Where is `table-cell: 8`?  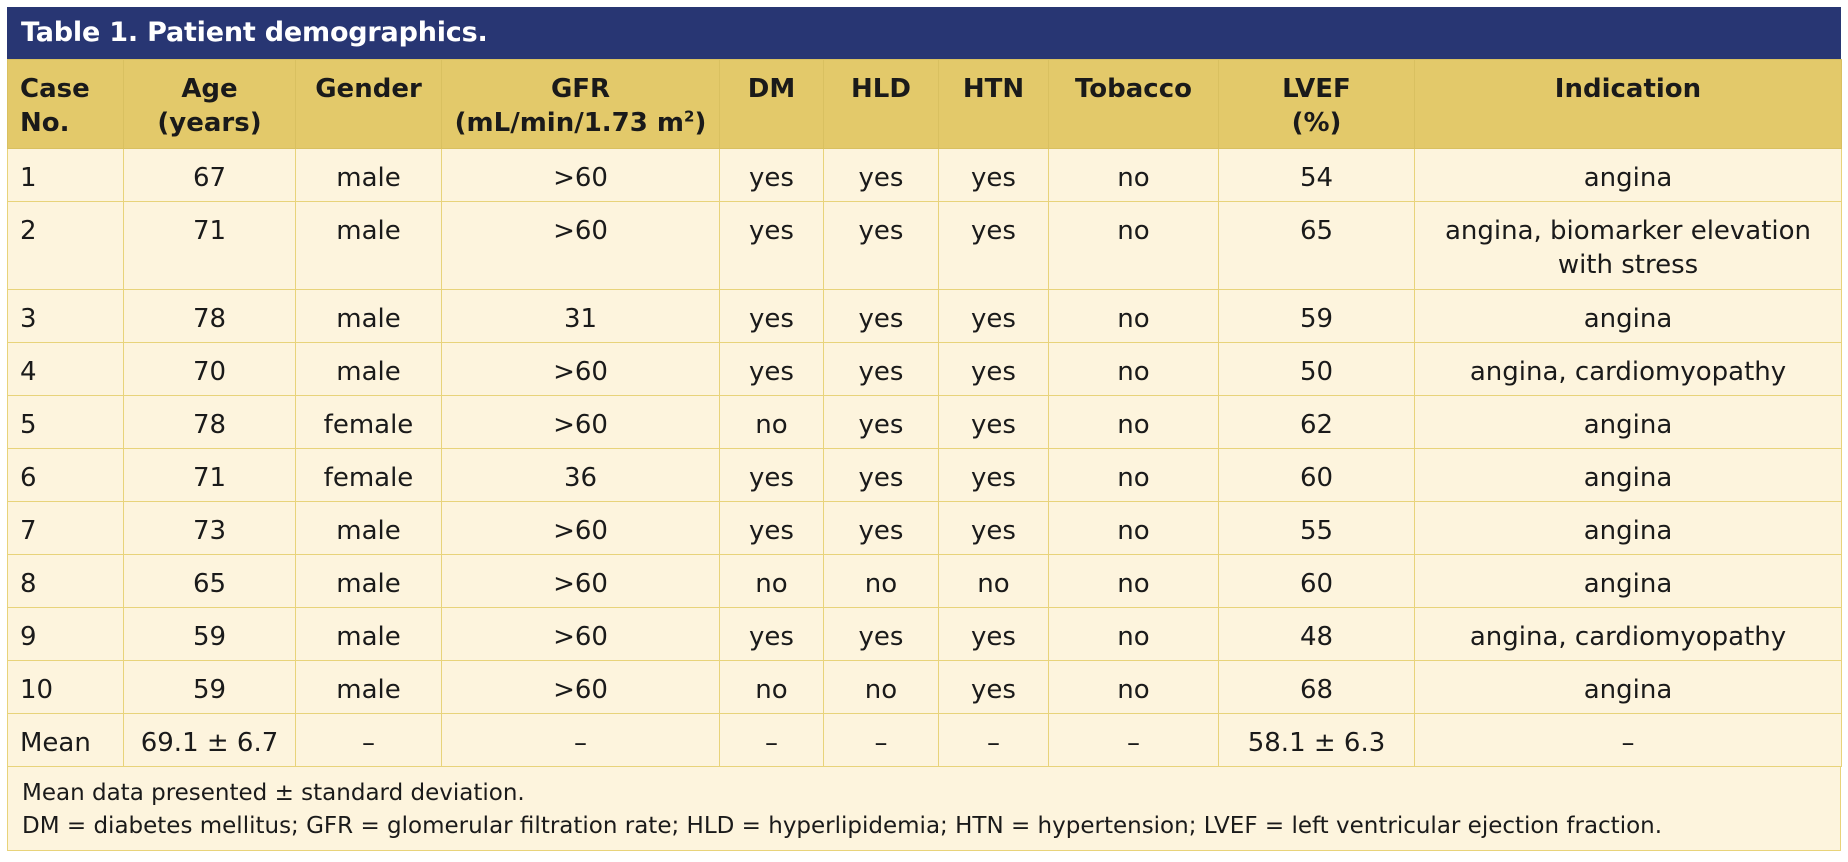 table-cell: 8 is located at coordinates (65, 581).